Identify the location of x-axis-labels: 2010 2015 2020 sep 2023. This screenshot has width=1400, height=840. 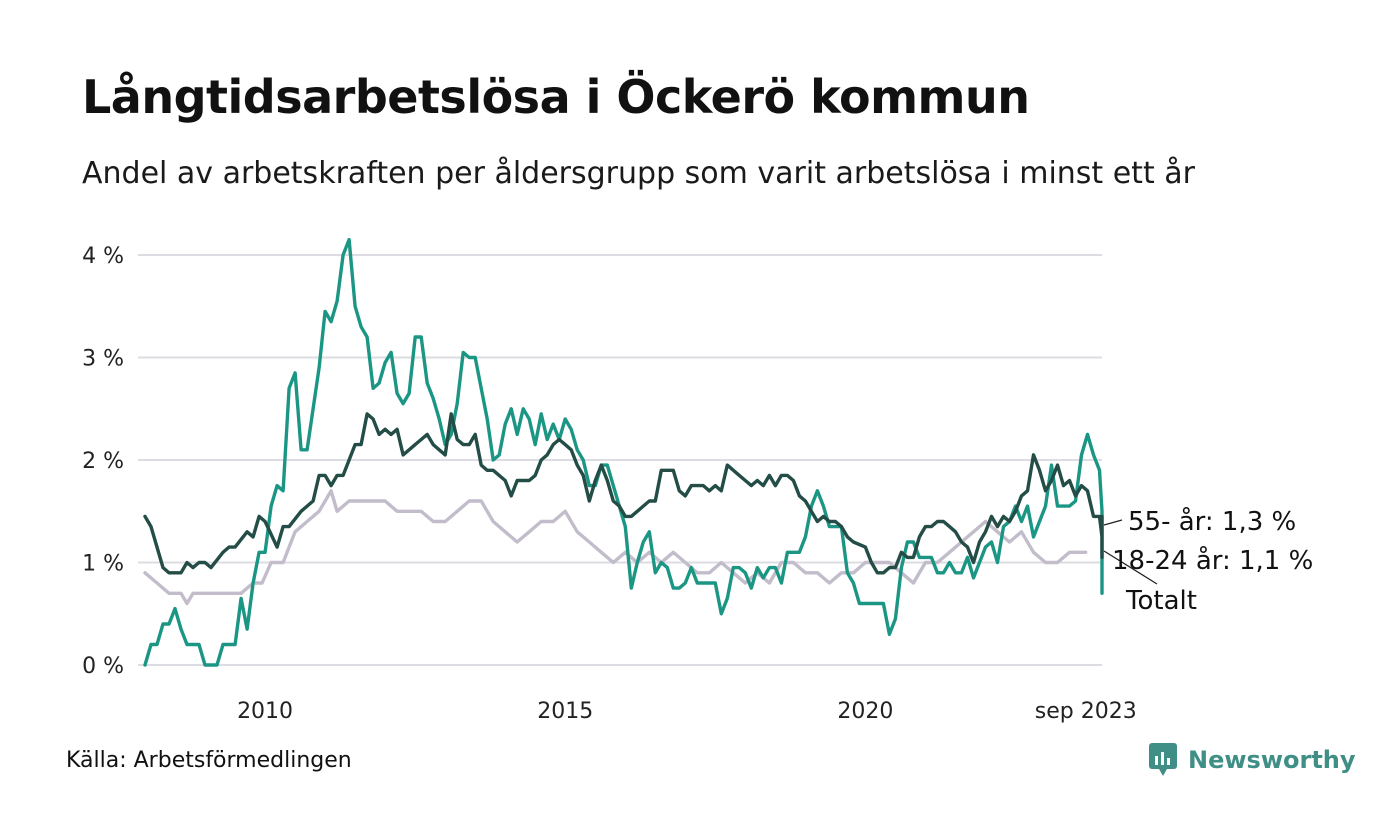
(687, 711).